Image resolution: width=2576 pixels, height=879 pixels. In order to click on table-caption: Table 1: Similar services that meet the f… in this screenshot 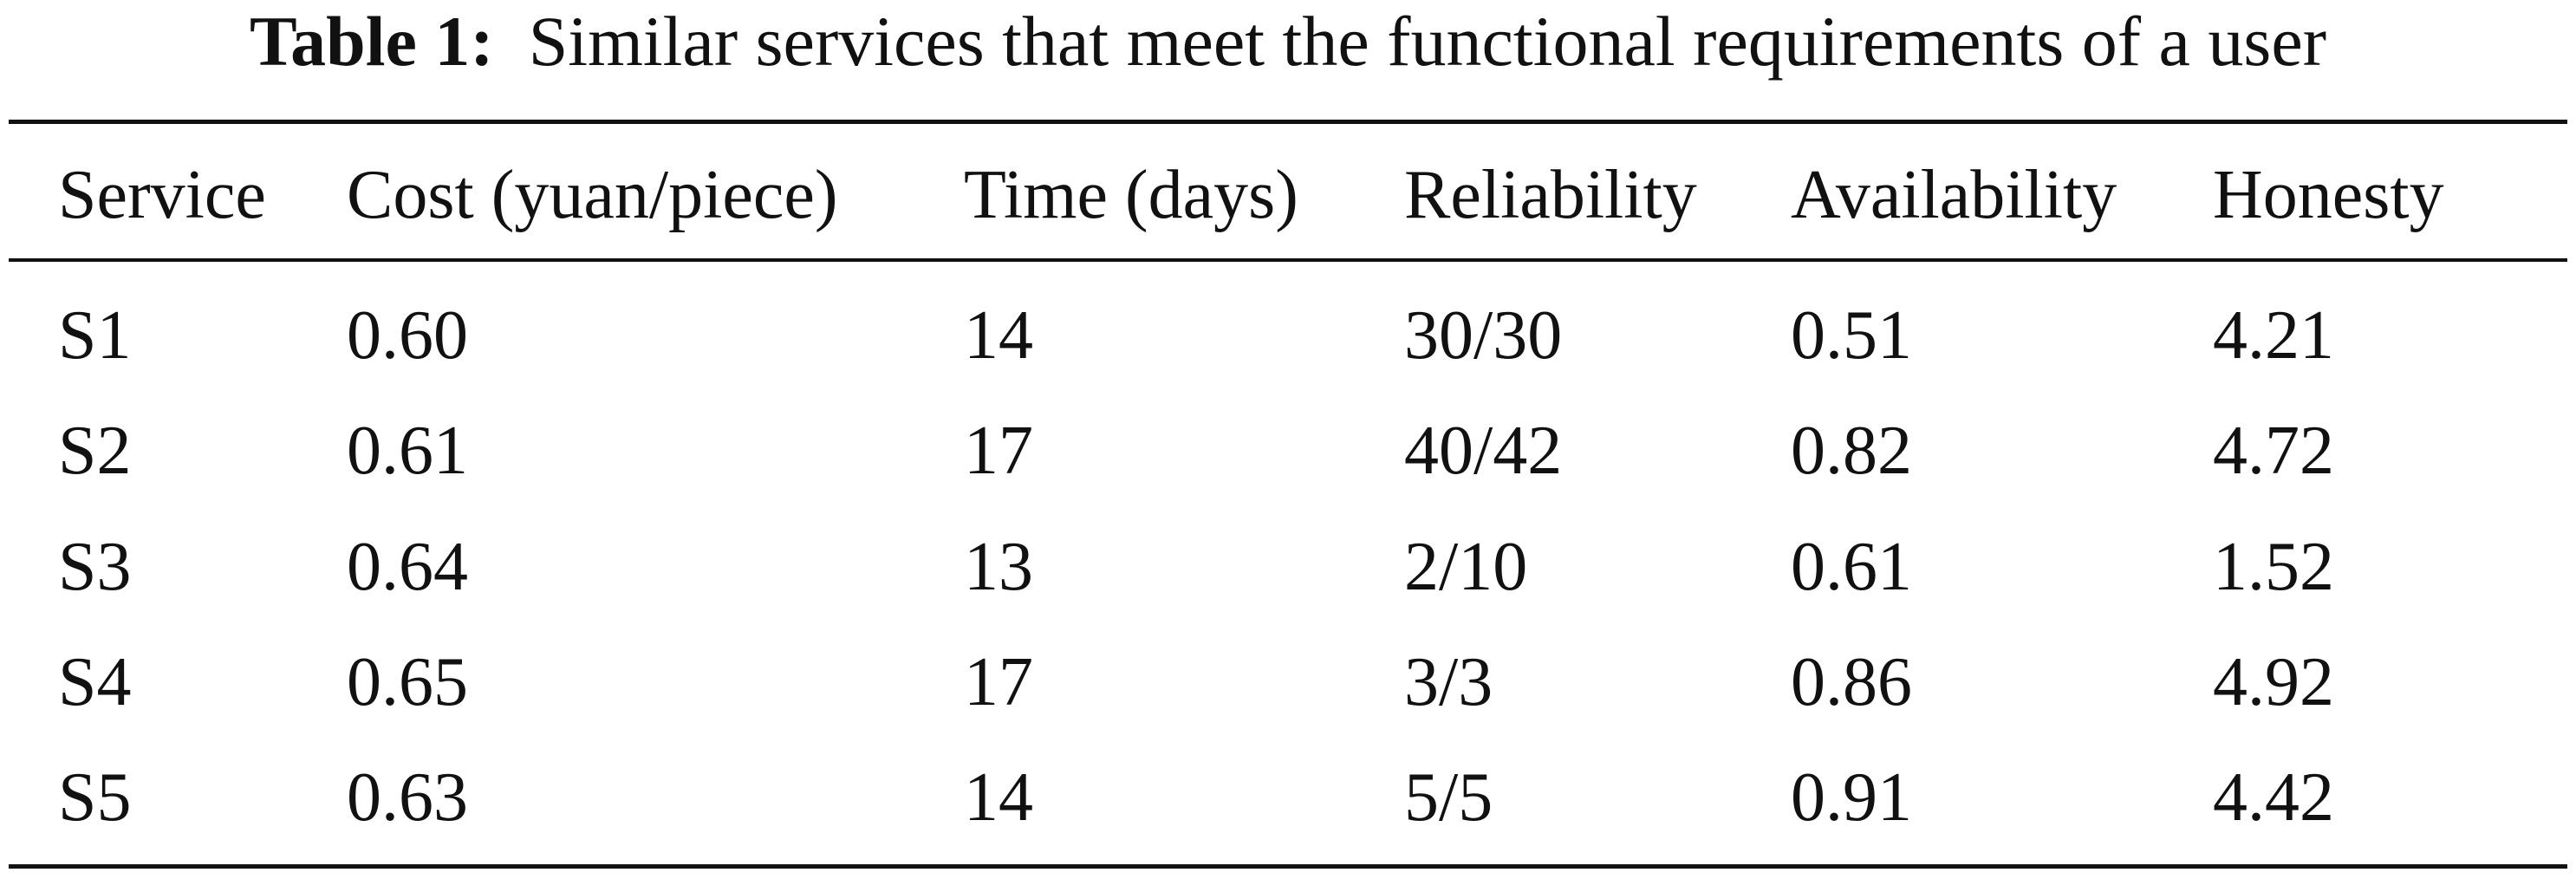, I will do `click(1288, 52)`.